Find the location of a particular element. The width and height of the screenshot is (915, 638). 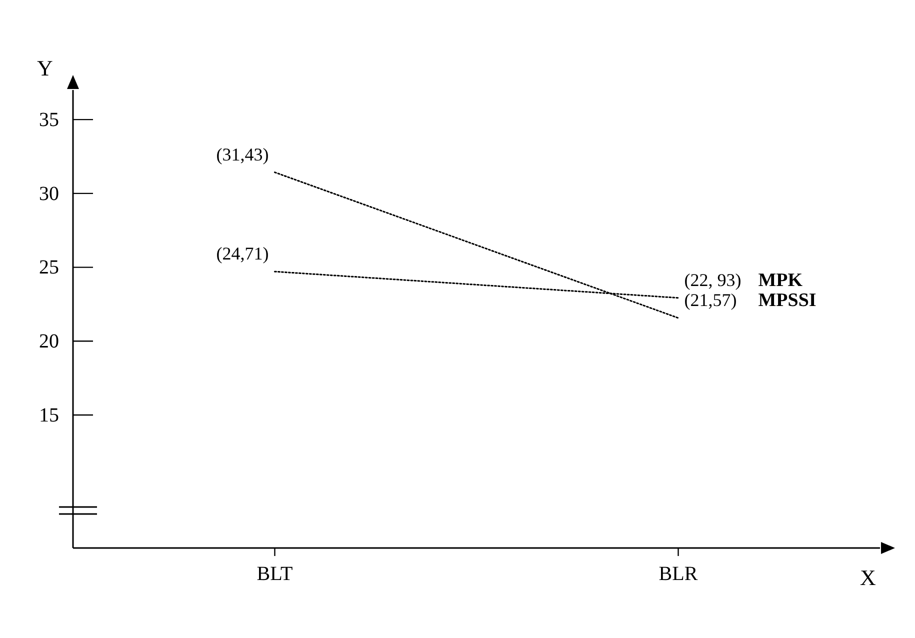

data-label: (24,71) is located at coordinates (242, 254).